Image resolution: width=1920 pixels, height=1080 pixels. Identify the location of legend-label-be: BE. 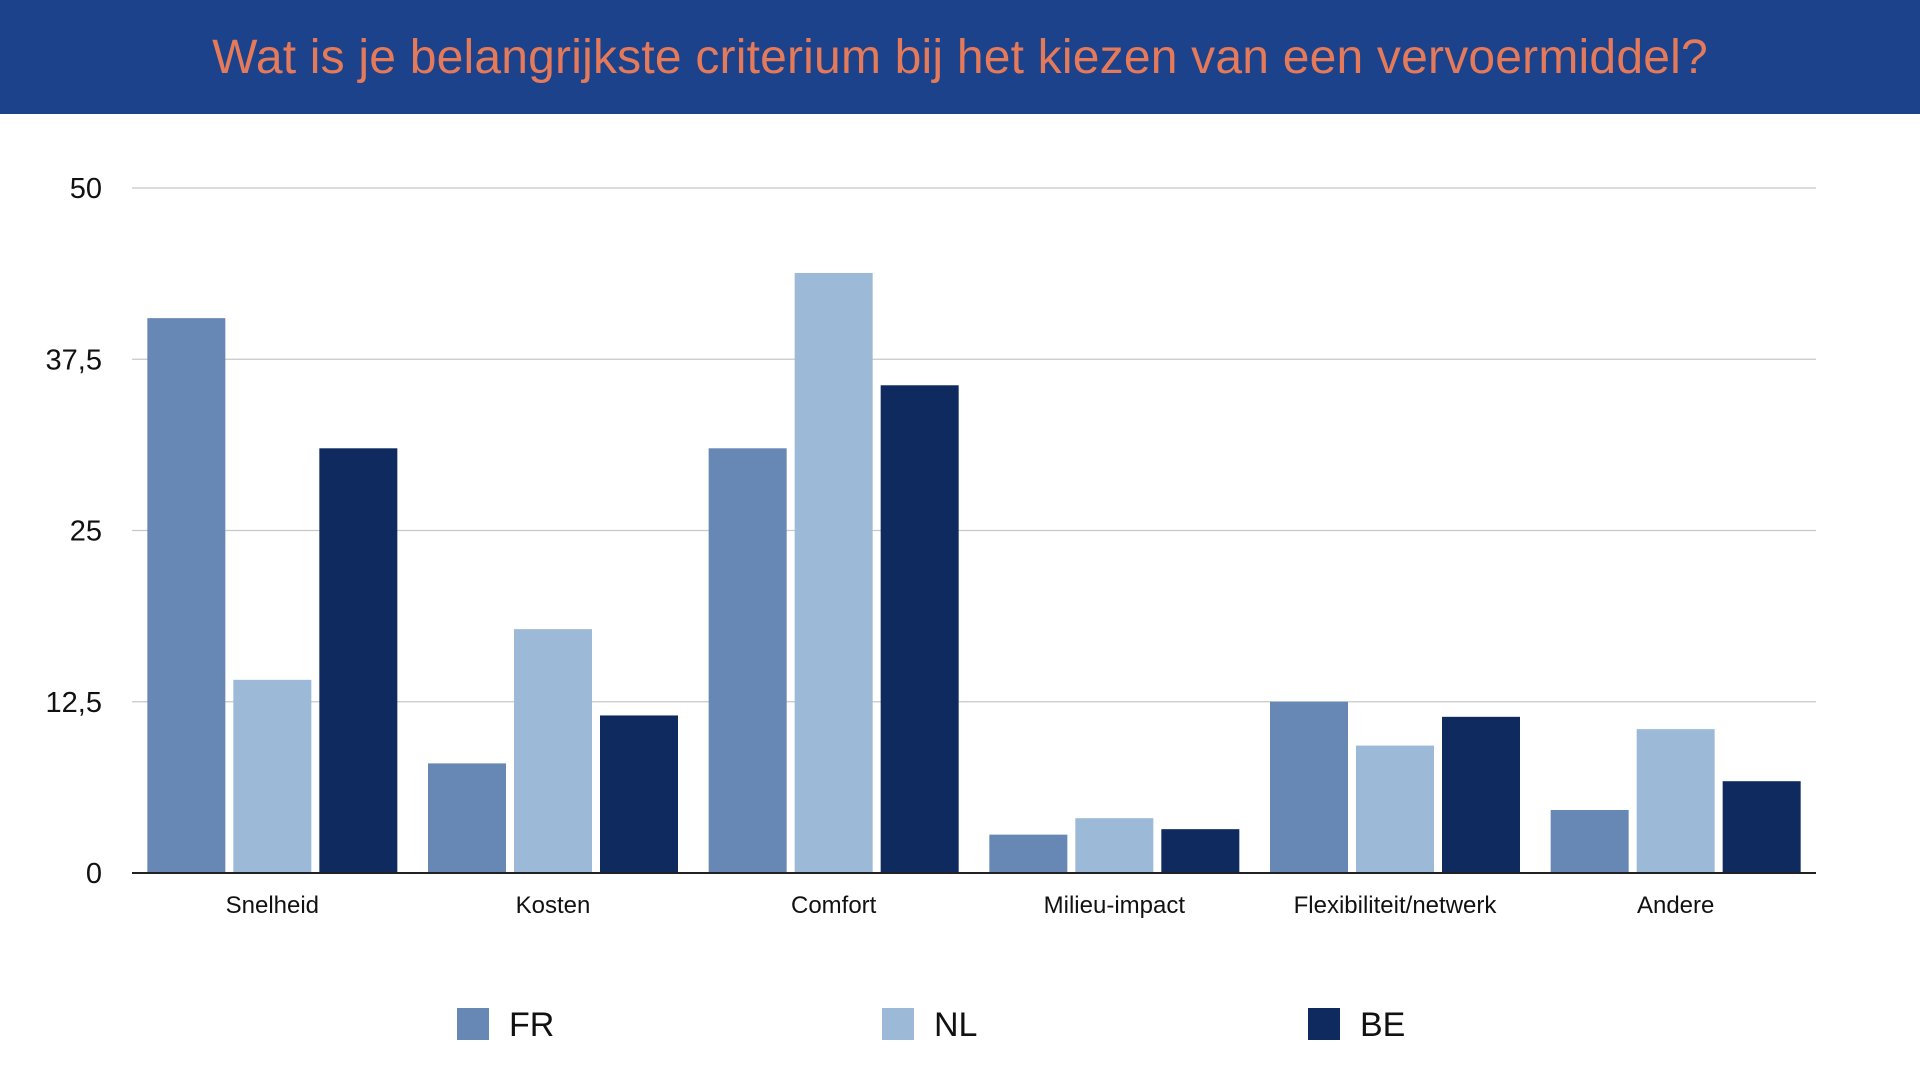
(1382, 1025).